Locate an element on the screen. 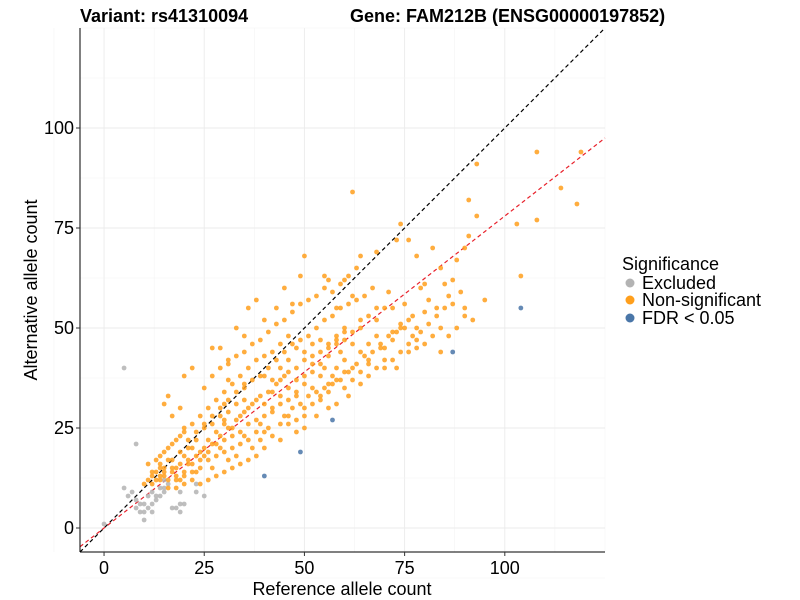 Image resolution: width=800 pixels, height=600 pixels. y-tick-label: 75 is located at coordinates (64, 228).